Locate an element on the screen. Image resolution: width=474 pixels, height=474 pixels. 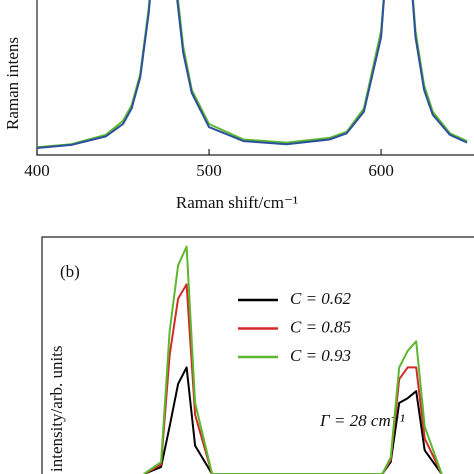
series-line is located at coordinates (293, 420).